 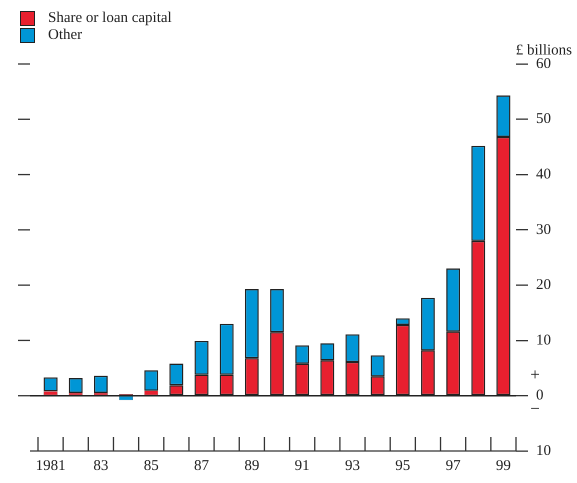 What do you see at coordinates (65, 35) in the screenshot?
I see `legend-label: Other` at bounding box center [65, 35].